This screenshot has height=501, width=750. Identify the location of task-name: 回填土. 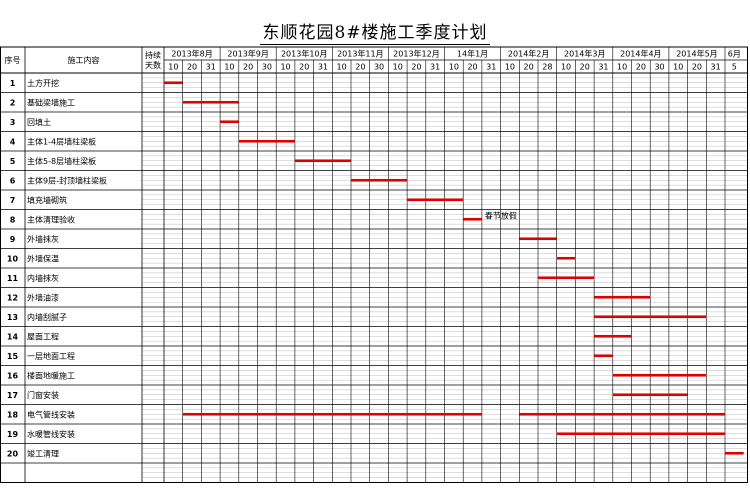
(39, 122).